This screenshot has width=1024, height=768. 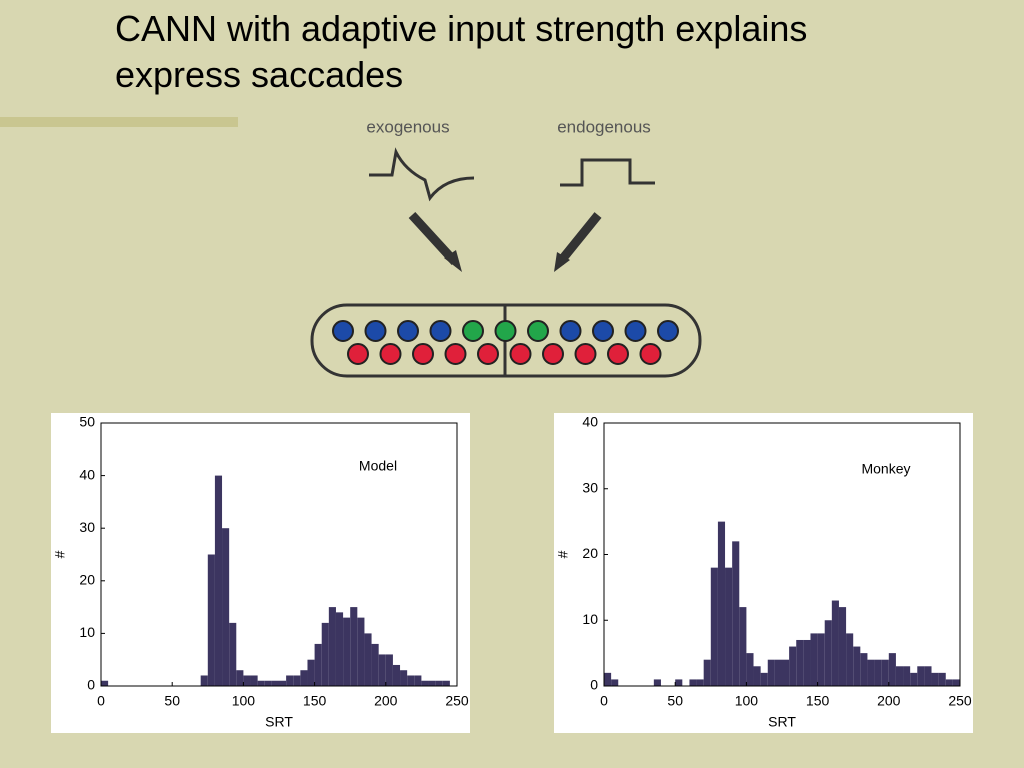 What do you see at coordinates (885, 469) in the screenshot?
I see `annotation: Monkey` at bounding box center [885, 469].